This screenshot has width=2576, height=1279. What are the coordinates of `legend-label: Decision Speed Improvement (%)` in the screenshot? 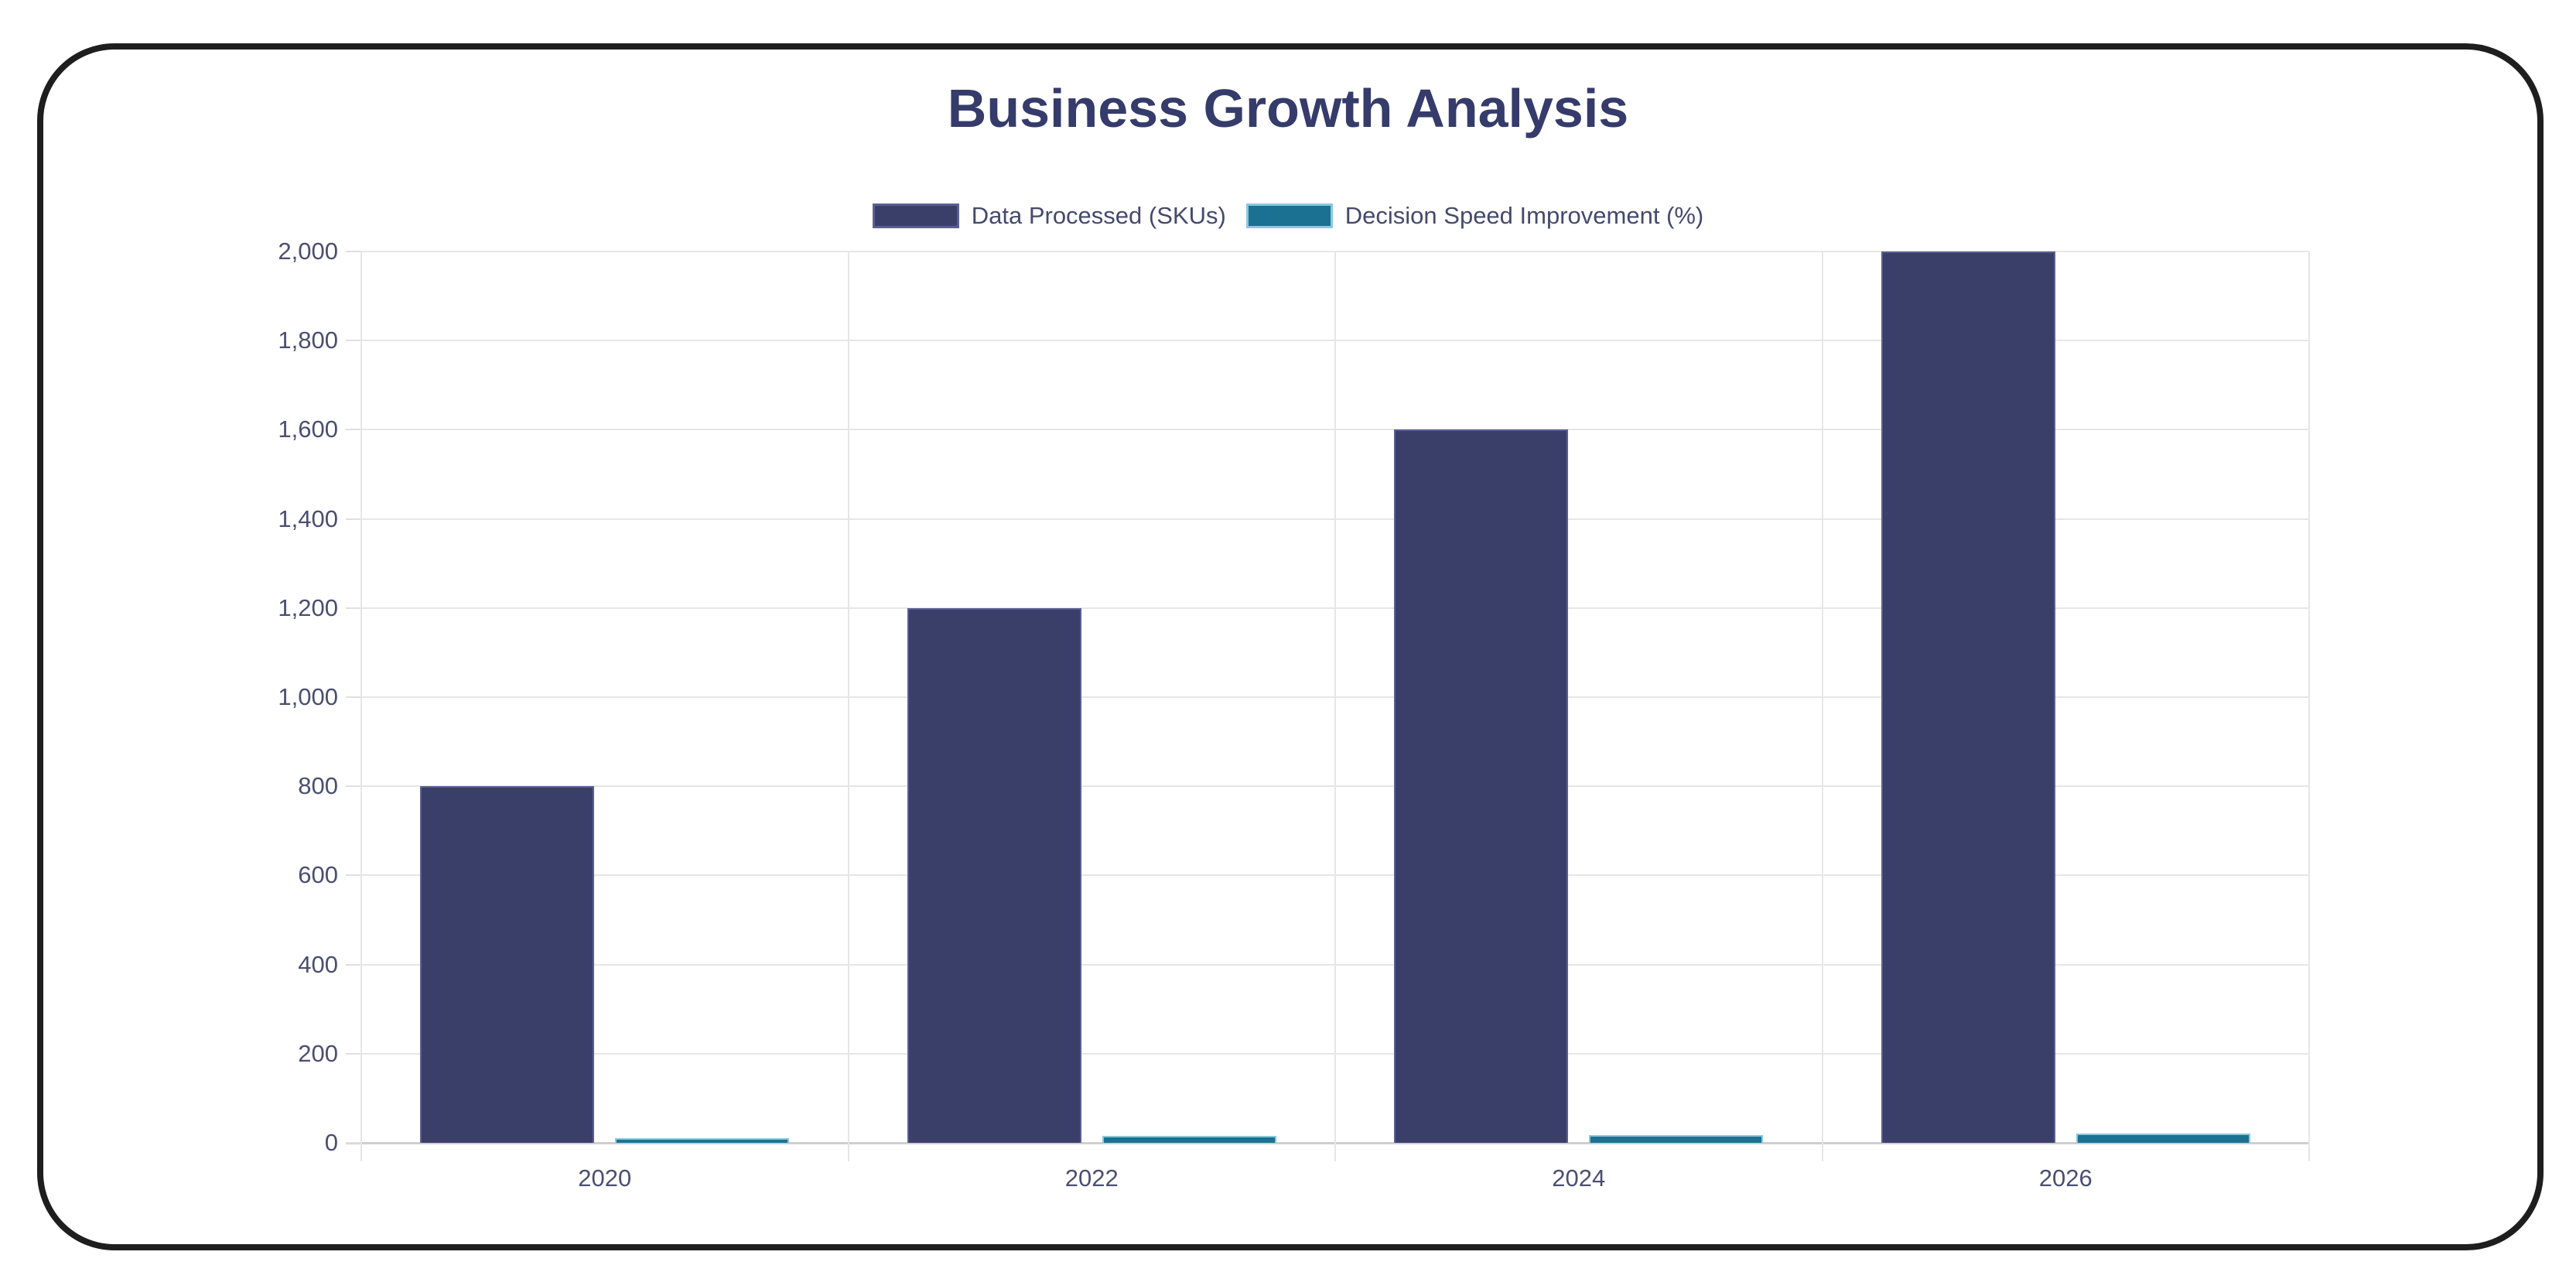 It's located at (1524, 215).